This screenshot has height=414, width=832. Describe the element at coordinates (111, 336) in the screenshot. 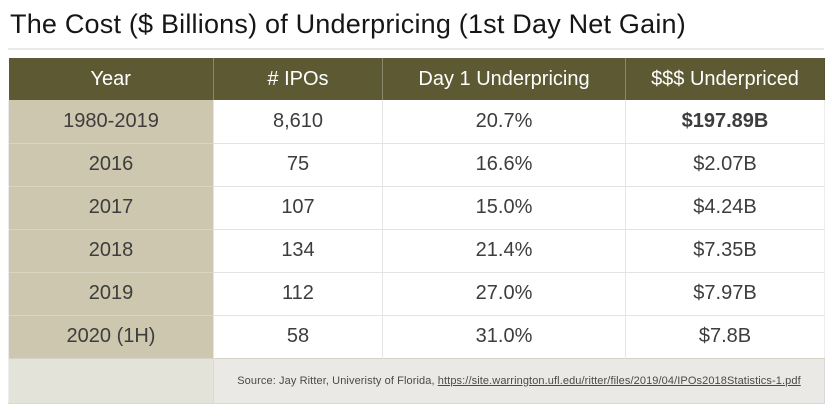

I see `year-cell: 2020 (1H)` at that location.